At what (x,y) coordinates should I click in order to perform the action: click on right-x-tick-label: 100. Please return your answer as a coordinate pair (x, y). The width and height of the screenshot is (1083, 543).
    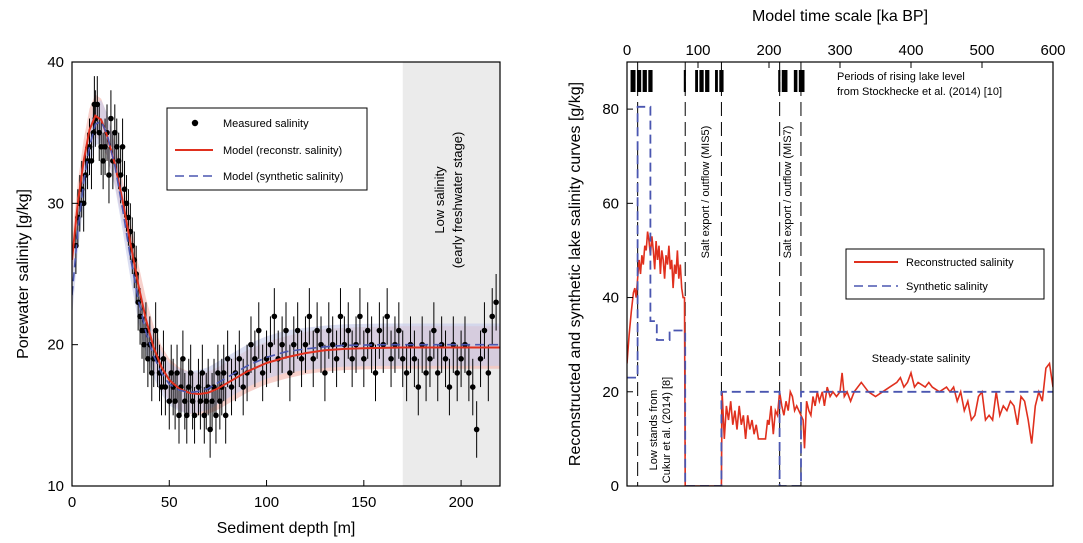
    Looking at the image, I should click on (697, 50).